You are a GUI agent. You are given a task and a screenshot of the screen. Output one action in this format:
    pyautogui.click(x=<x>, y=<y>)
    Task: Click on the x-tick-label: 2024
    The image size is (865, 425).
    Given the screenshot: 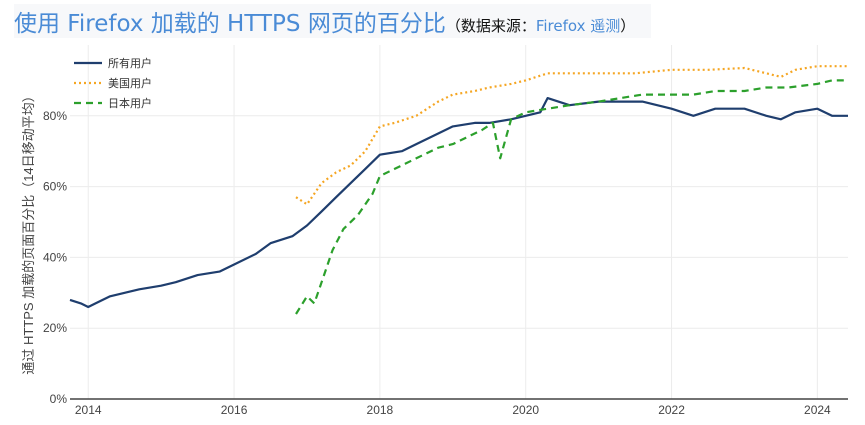 What is the action you would take?
    pyautogui.click(x=817, y=410)
    